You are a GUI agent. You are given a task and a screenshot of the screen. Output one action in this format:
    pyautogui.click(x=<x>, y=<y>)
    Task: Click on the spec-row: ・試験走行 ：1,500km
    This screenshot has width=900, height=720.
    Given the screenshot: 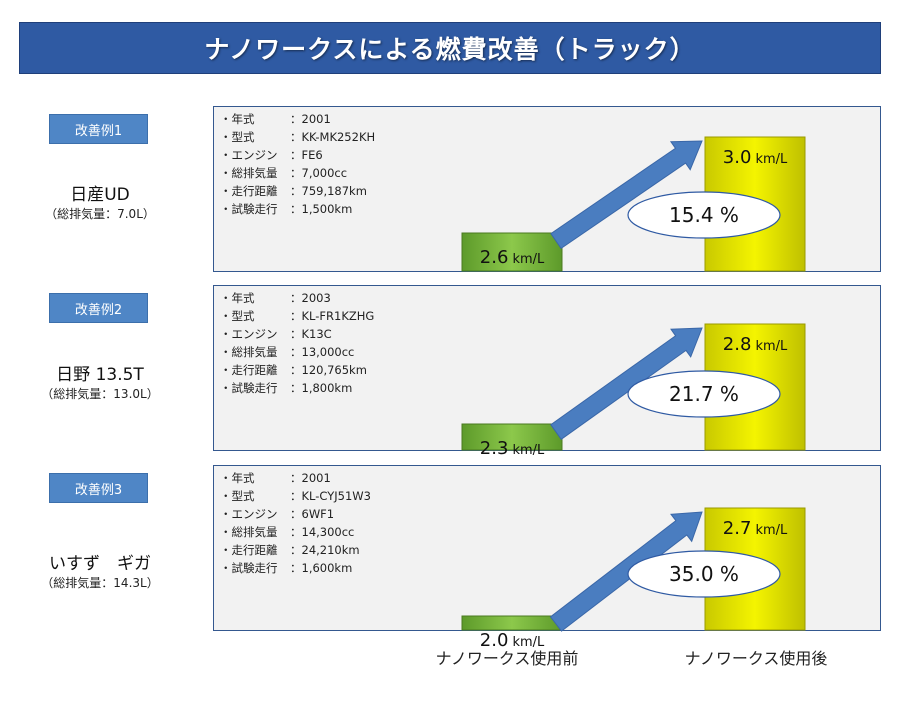 What is the action you would take?
    pyautogui.click(x=297, y=209)
    